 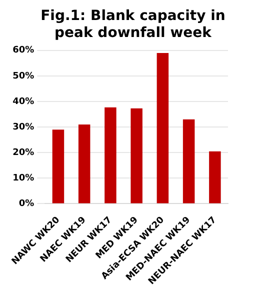 What do you see at coordinates (23, 76) in the screenshot?
I see `y-tick-label: 50%` at bounding box center [23, 76].